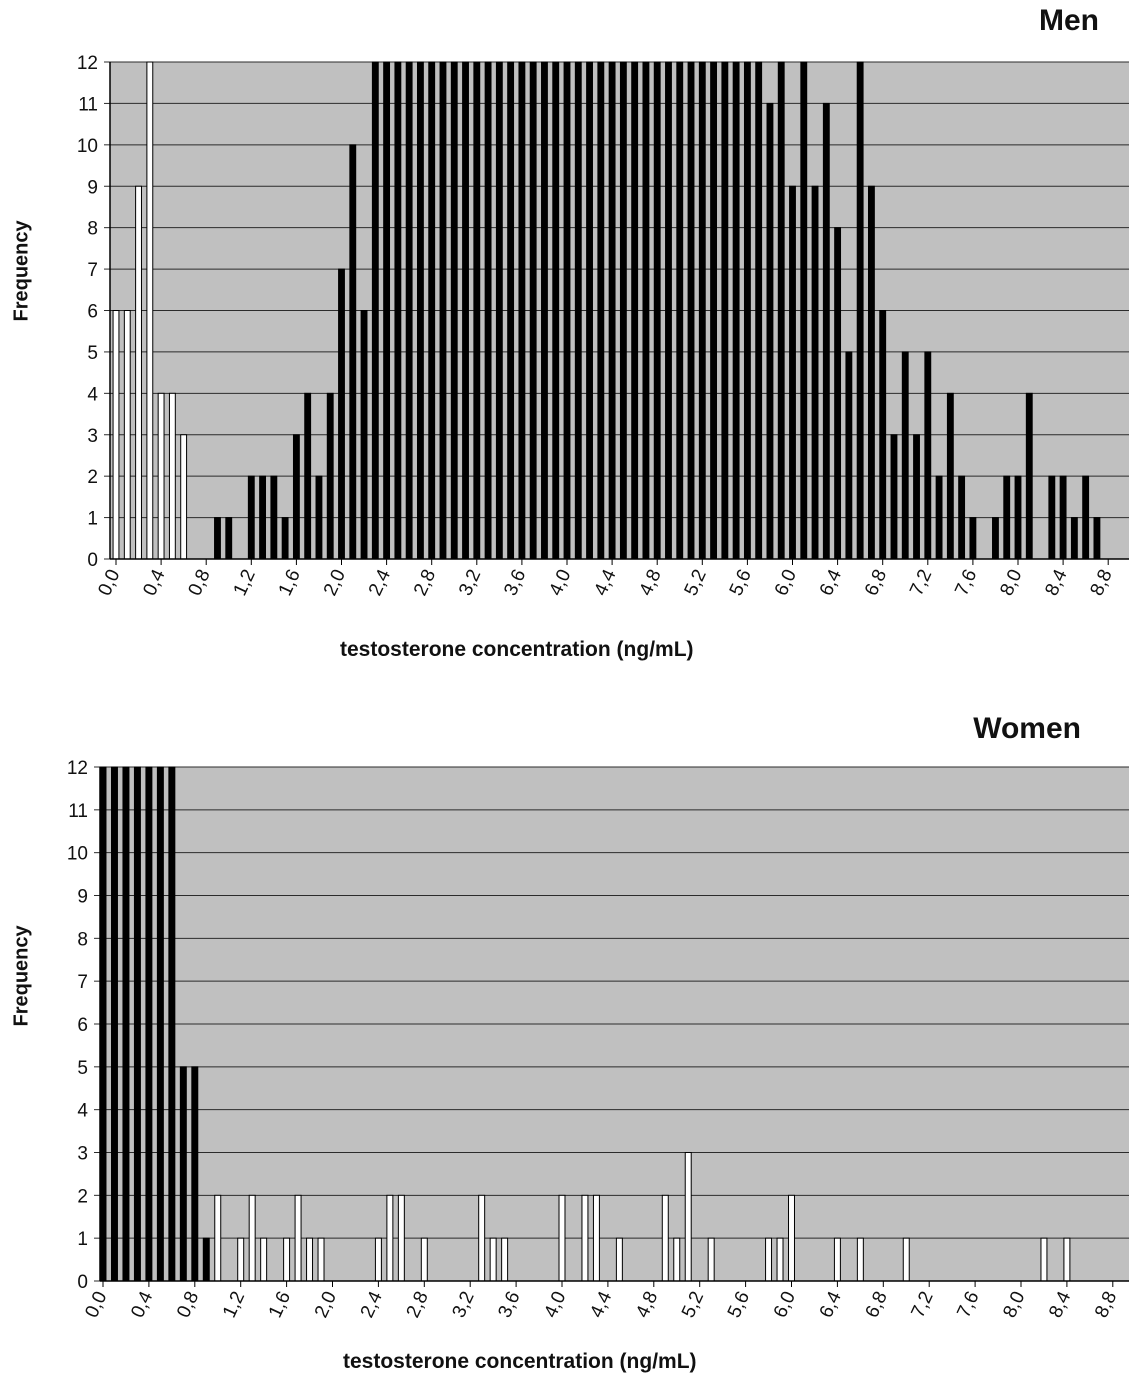  What do you see at coordinates (876, 582) in the screenshot?
I see `x-tick-label: 6,8` at bounding box center [876, 582].